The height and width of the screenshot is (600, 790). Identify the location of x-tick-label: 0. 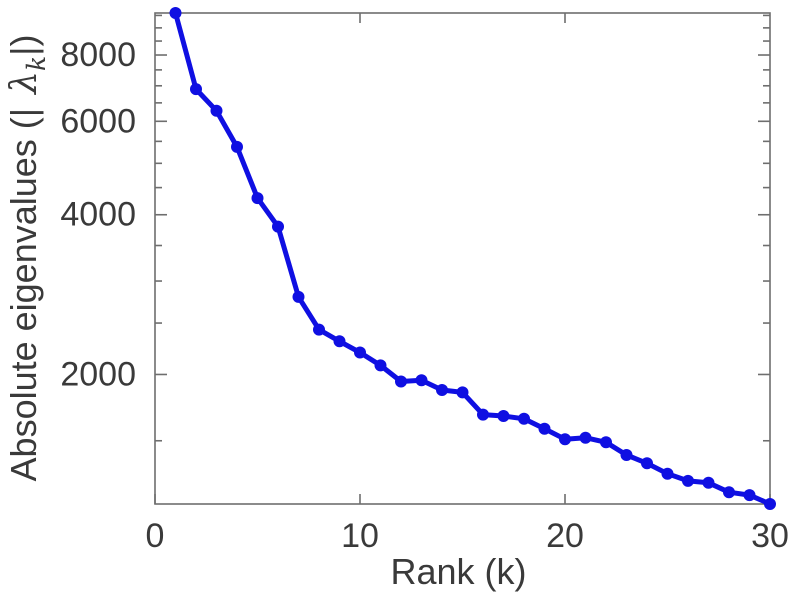
(155, 536).